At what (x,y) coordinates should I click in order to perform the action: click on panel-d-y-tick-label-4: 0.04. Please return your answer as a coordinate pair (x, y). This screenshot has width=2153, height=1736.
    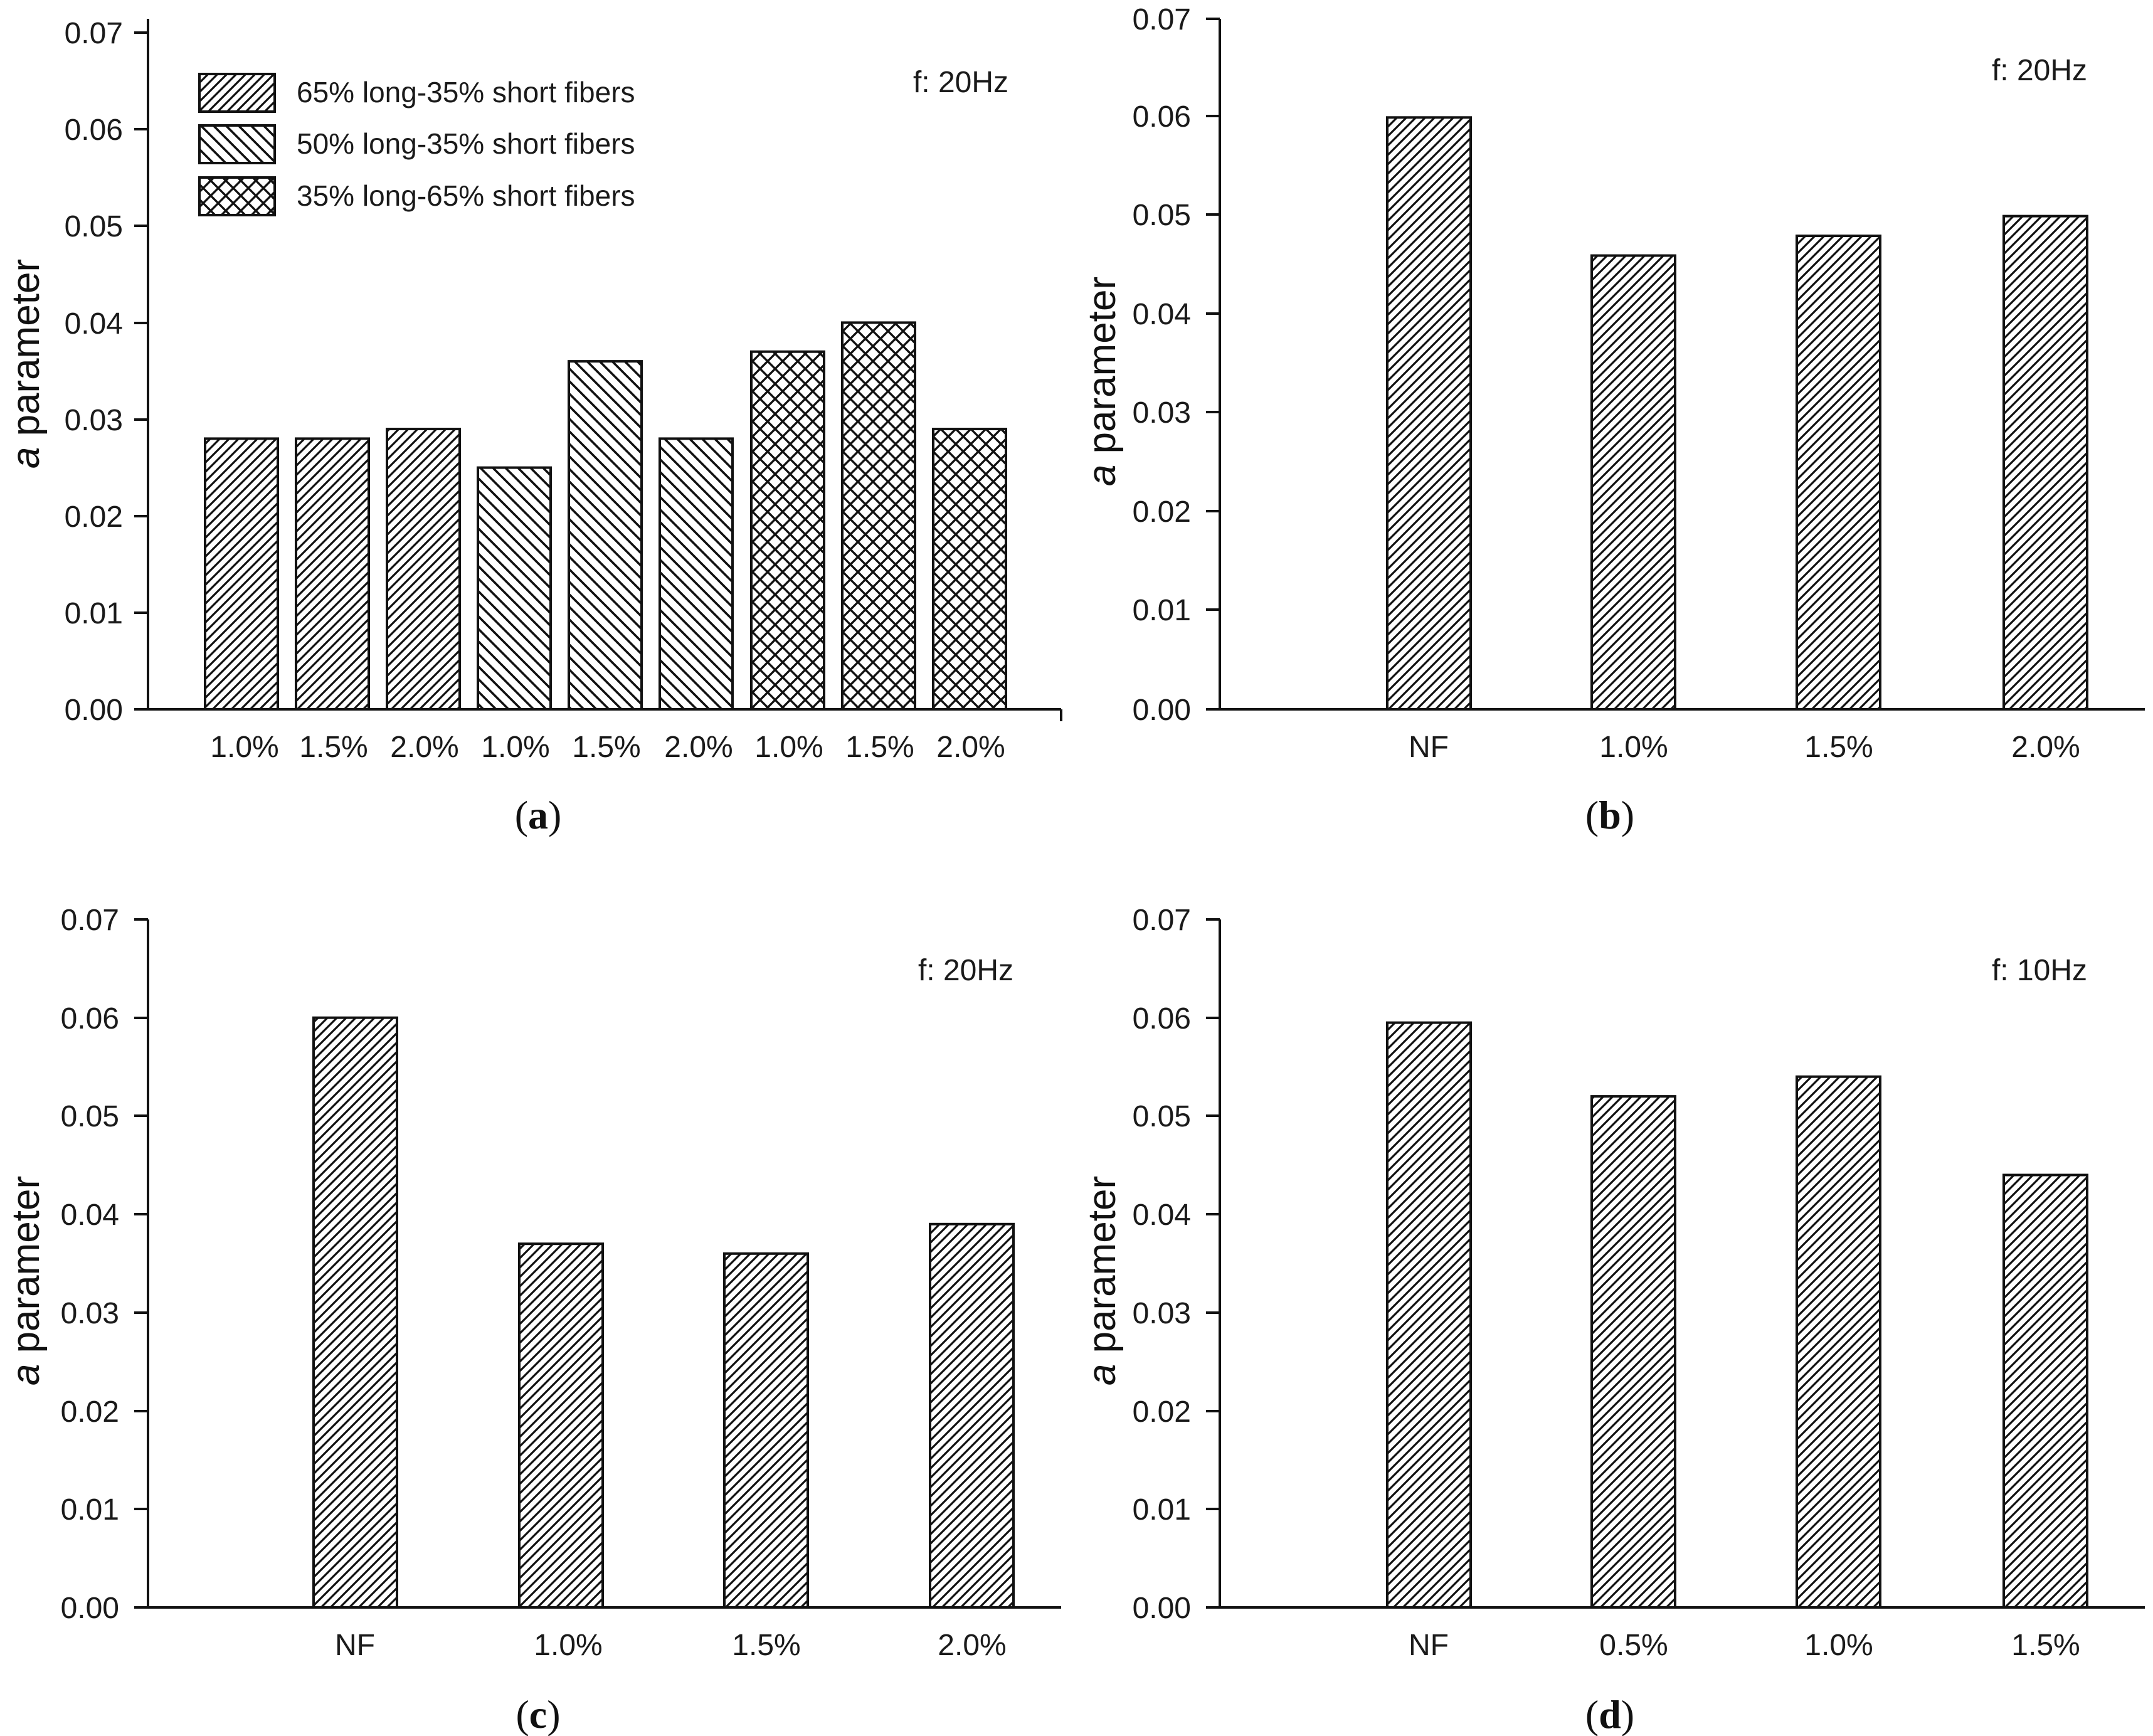
    Looking at the image, I should click on (1162, 1215).